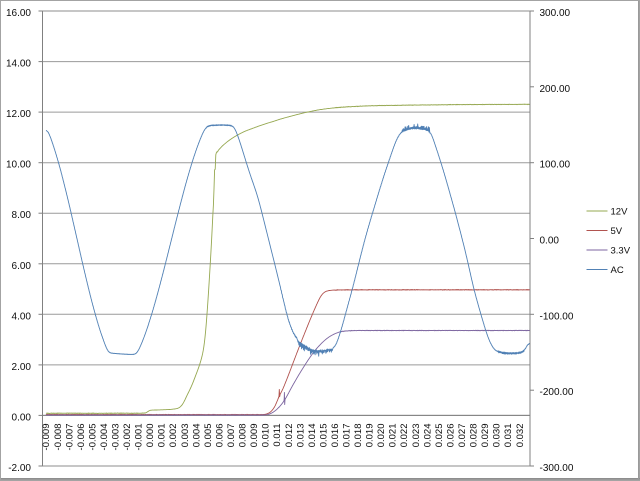 The image size is (640, 481). What do you see at coordinates (173, 436) in the screenshot?
I see `svg-text: 0.002` at bounding box center [173, 436].